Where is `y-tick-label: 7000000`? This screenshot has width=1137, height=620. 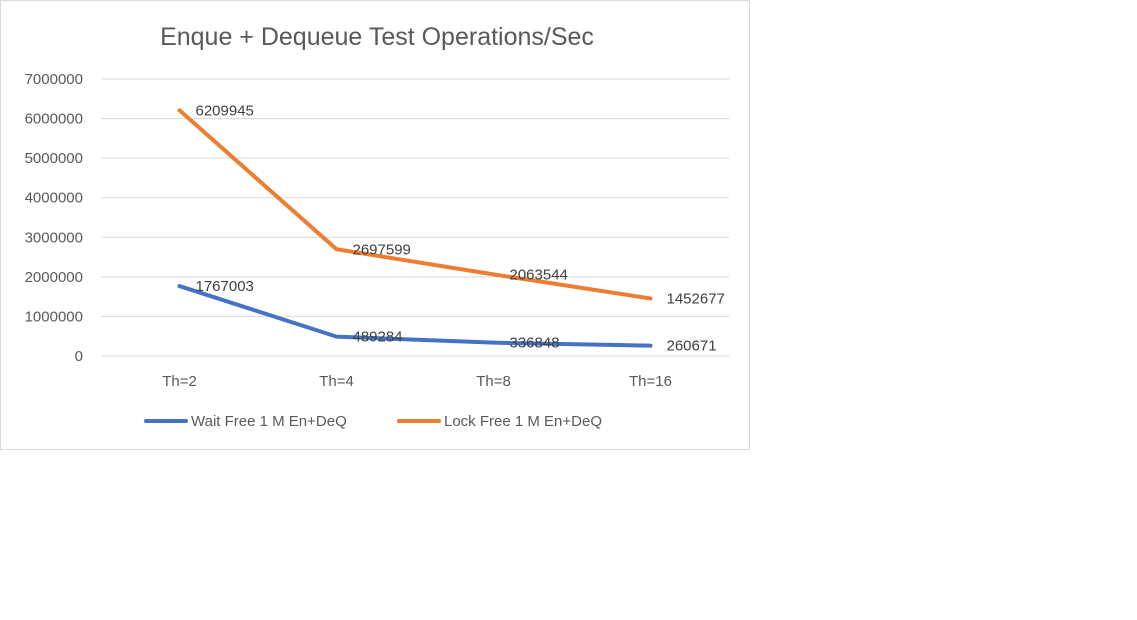
y-tick-label: 7000000 is located at coordinates (54, 79).